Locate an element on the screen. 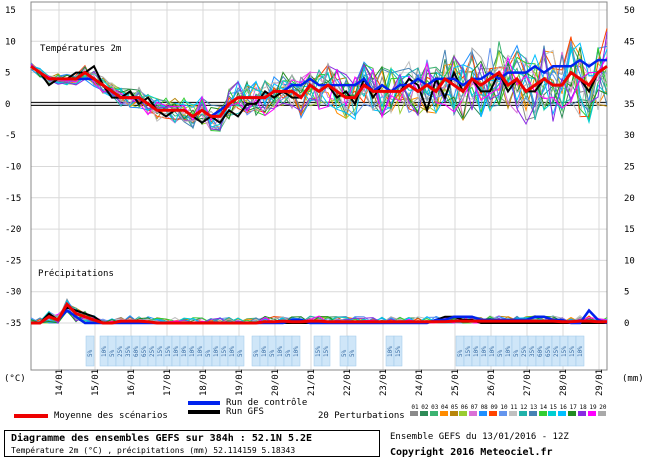 This screenshot has height=459, width=648. perturbation-id: 19 is located at coordinates (593, 407).